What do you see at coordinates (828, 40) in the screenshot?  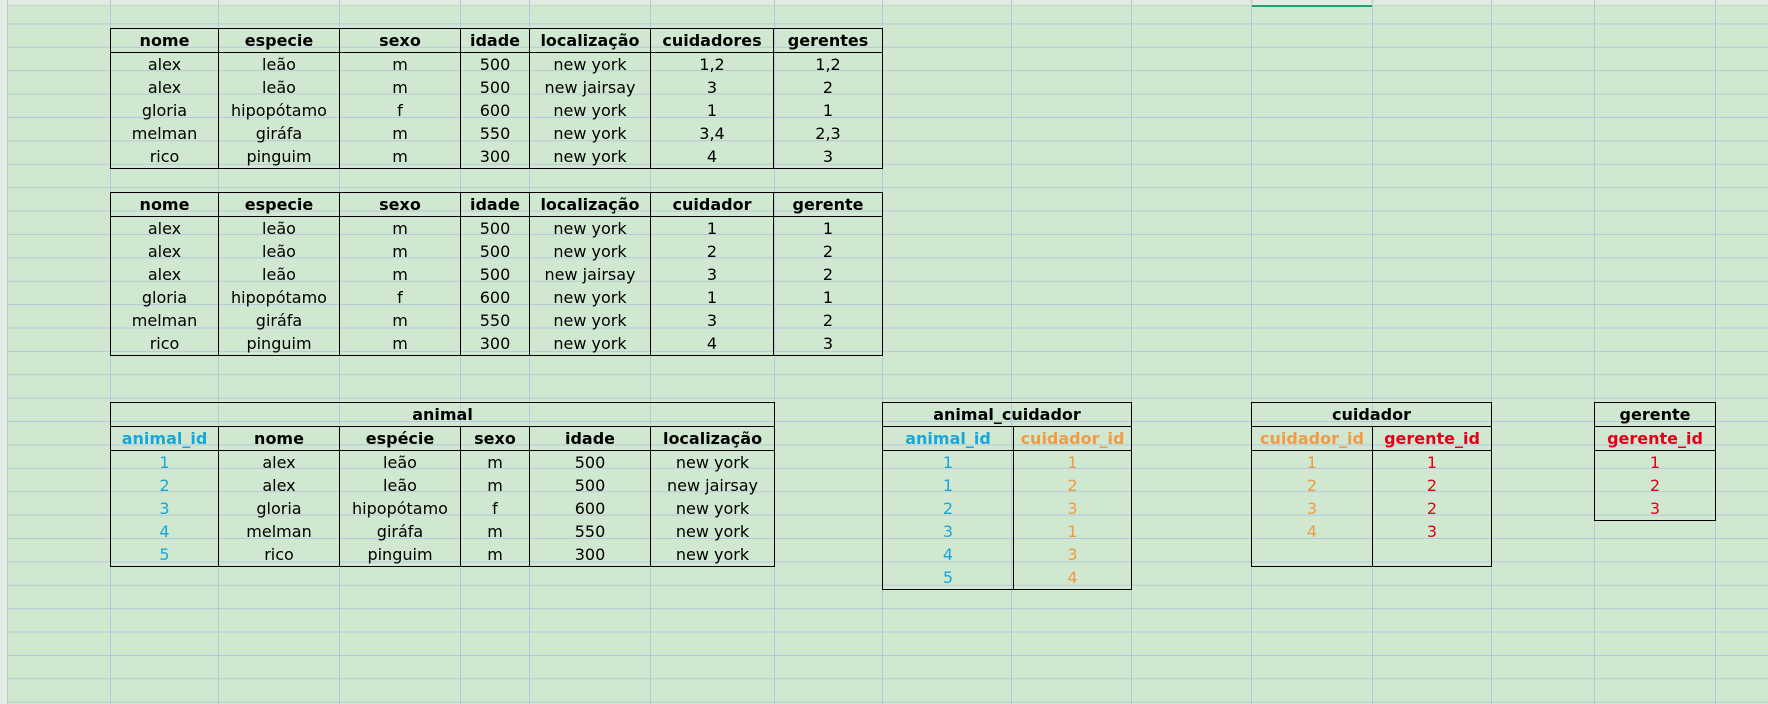 I see `col-header: gerentes` at bounding box center [828, 40].